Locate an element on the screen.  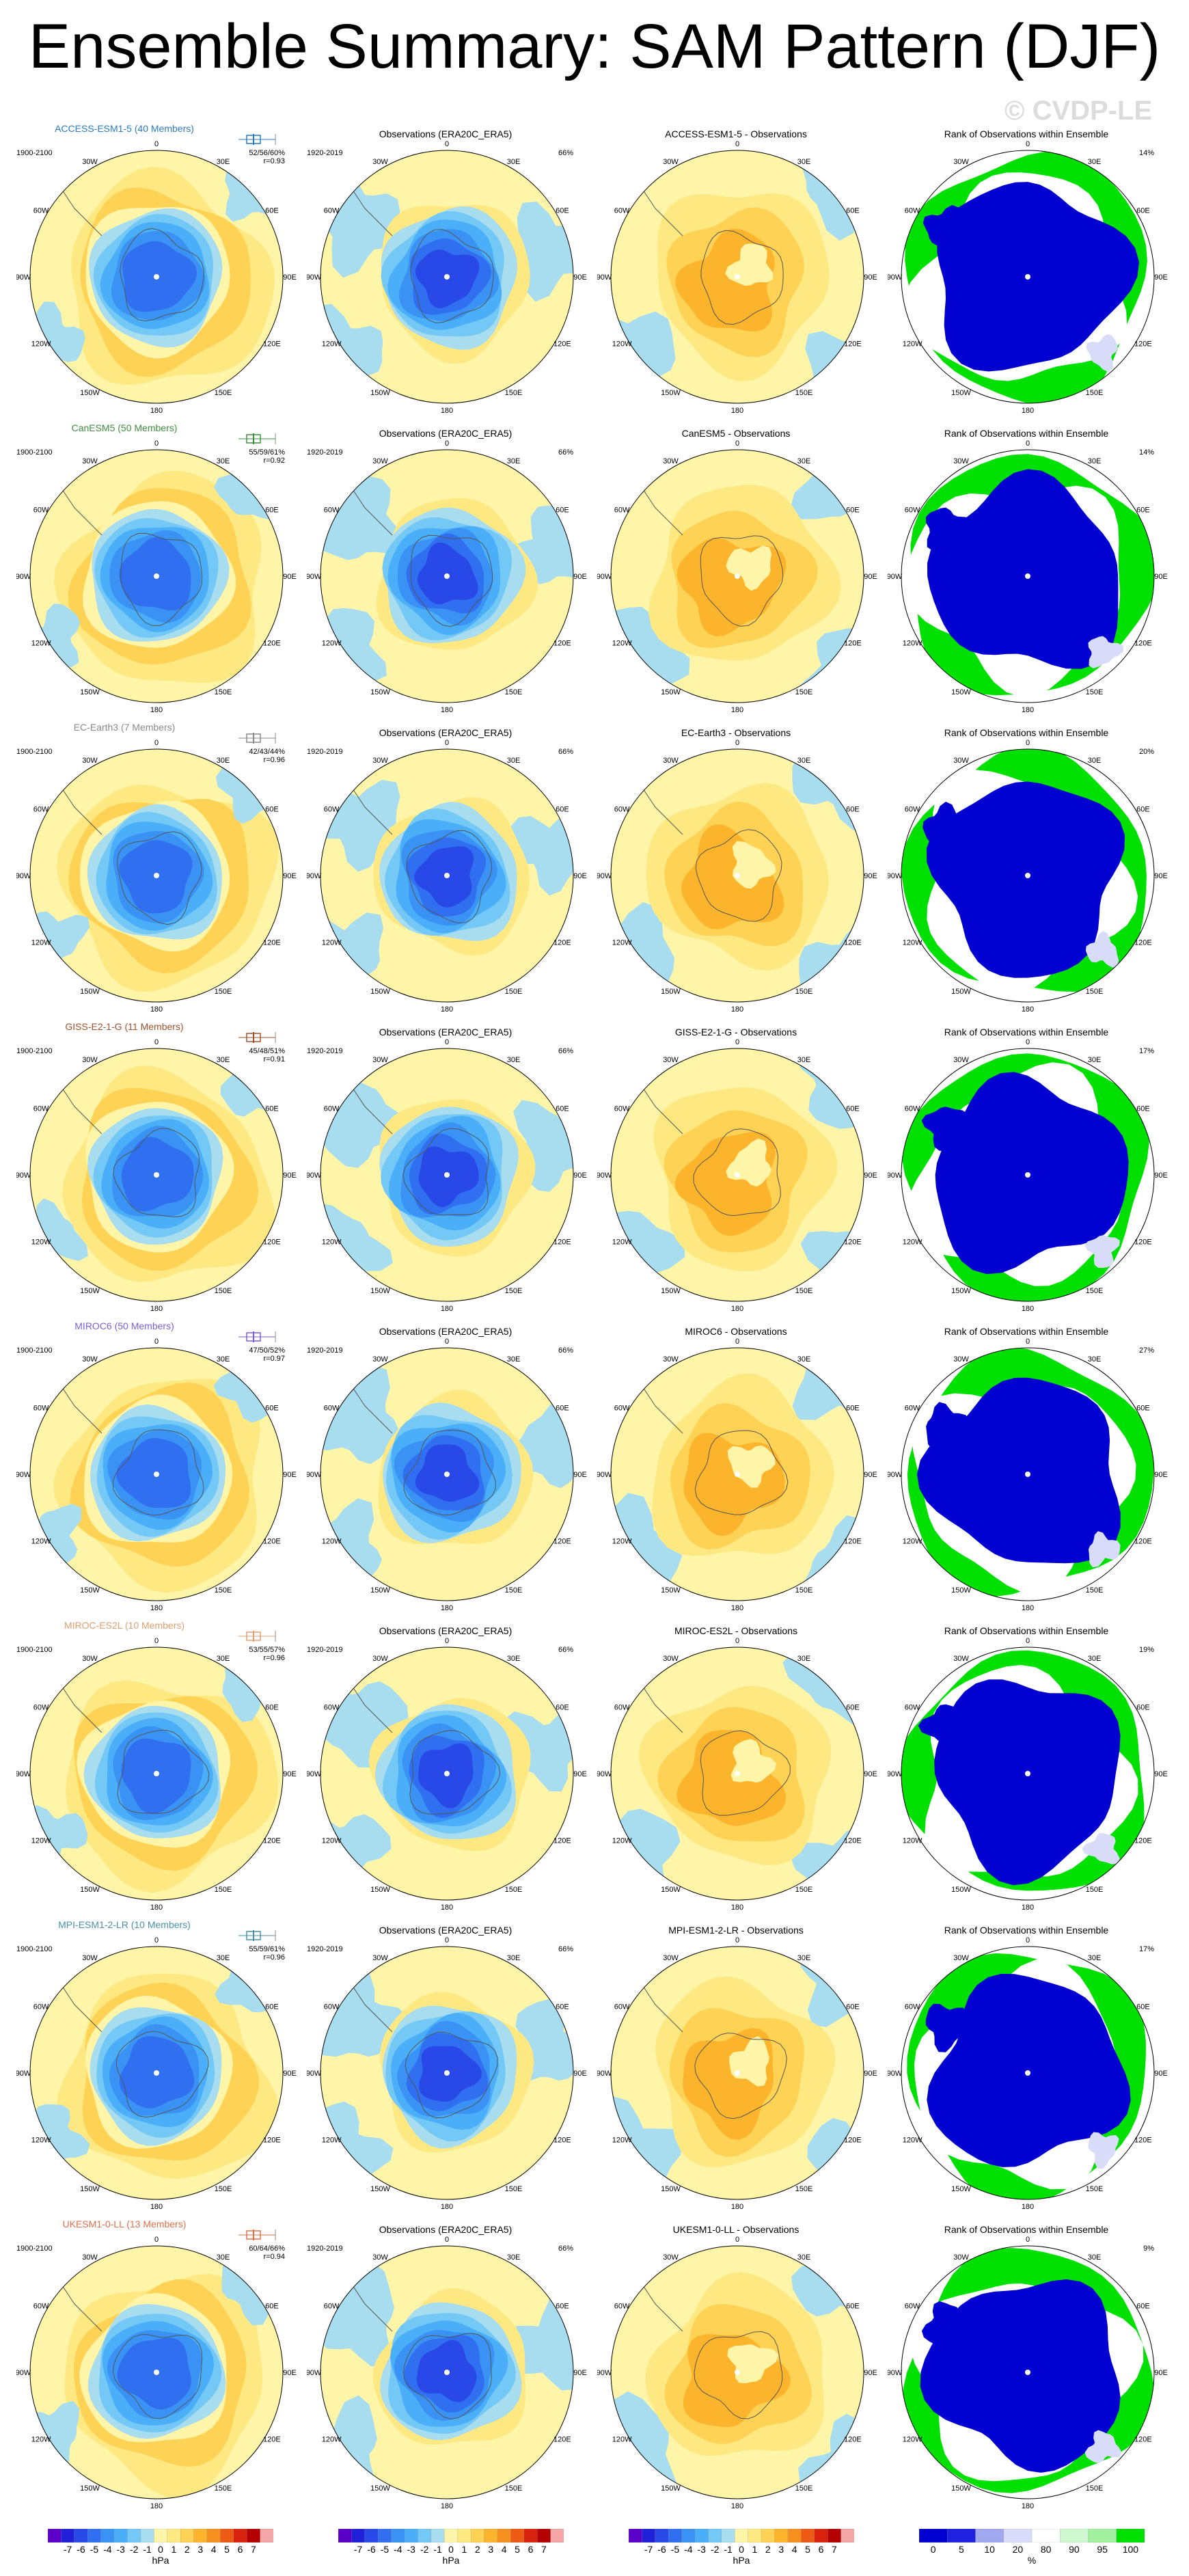
colorbar-tick-label: -4 is located at coordinates (107, 2549).